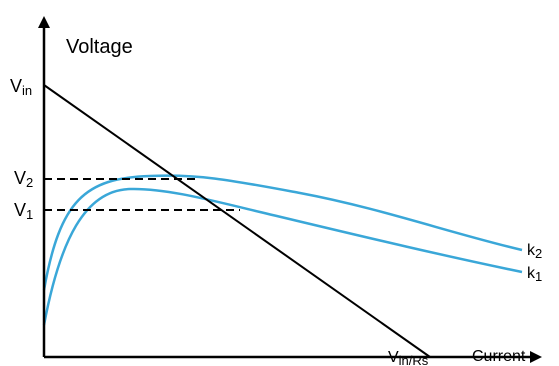  Describe the element at coordinates (499, 356) in the screenshot. I see `x-axis-title: Current` at that location.